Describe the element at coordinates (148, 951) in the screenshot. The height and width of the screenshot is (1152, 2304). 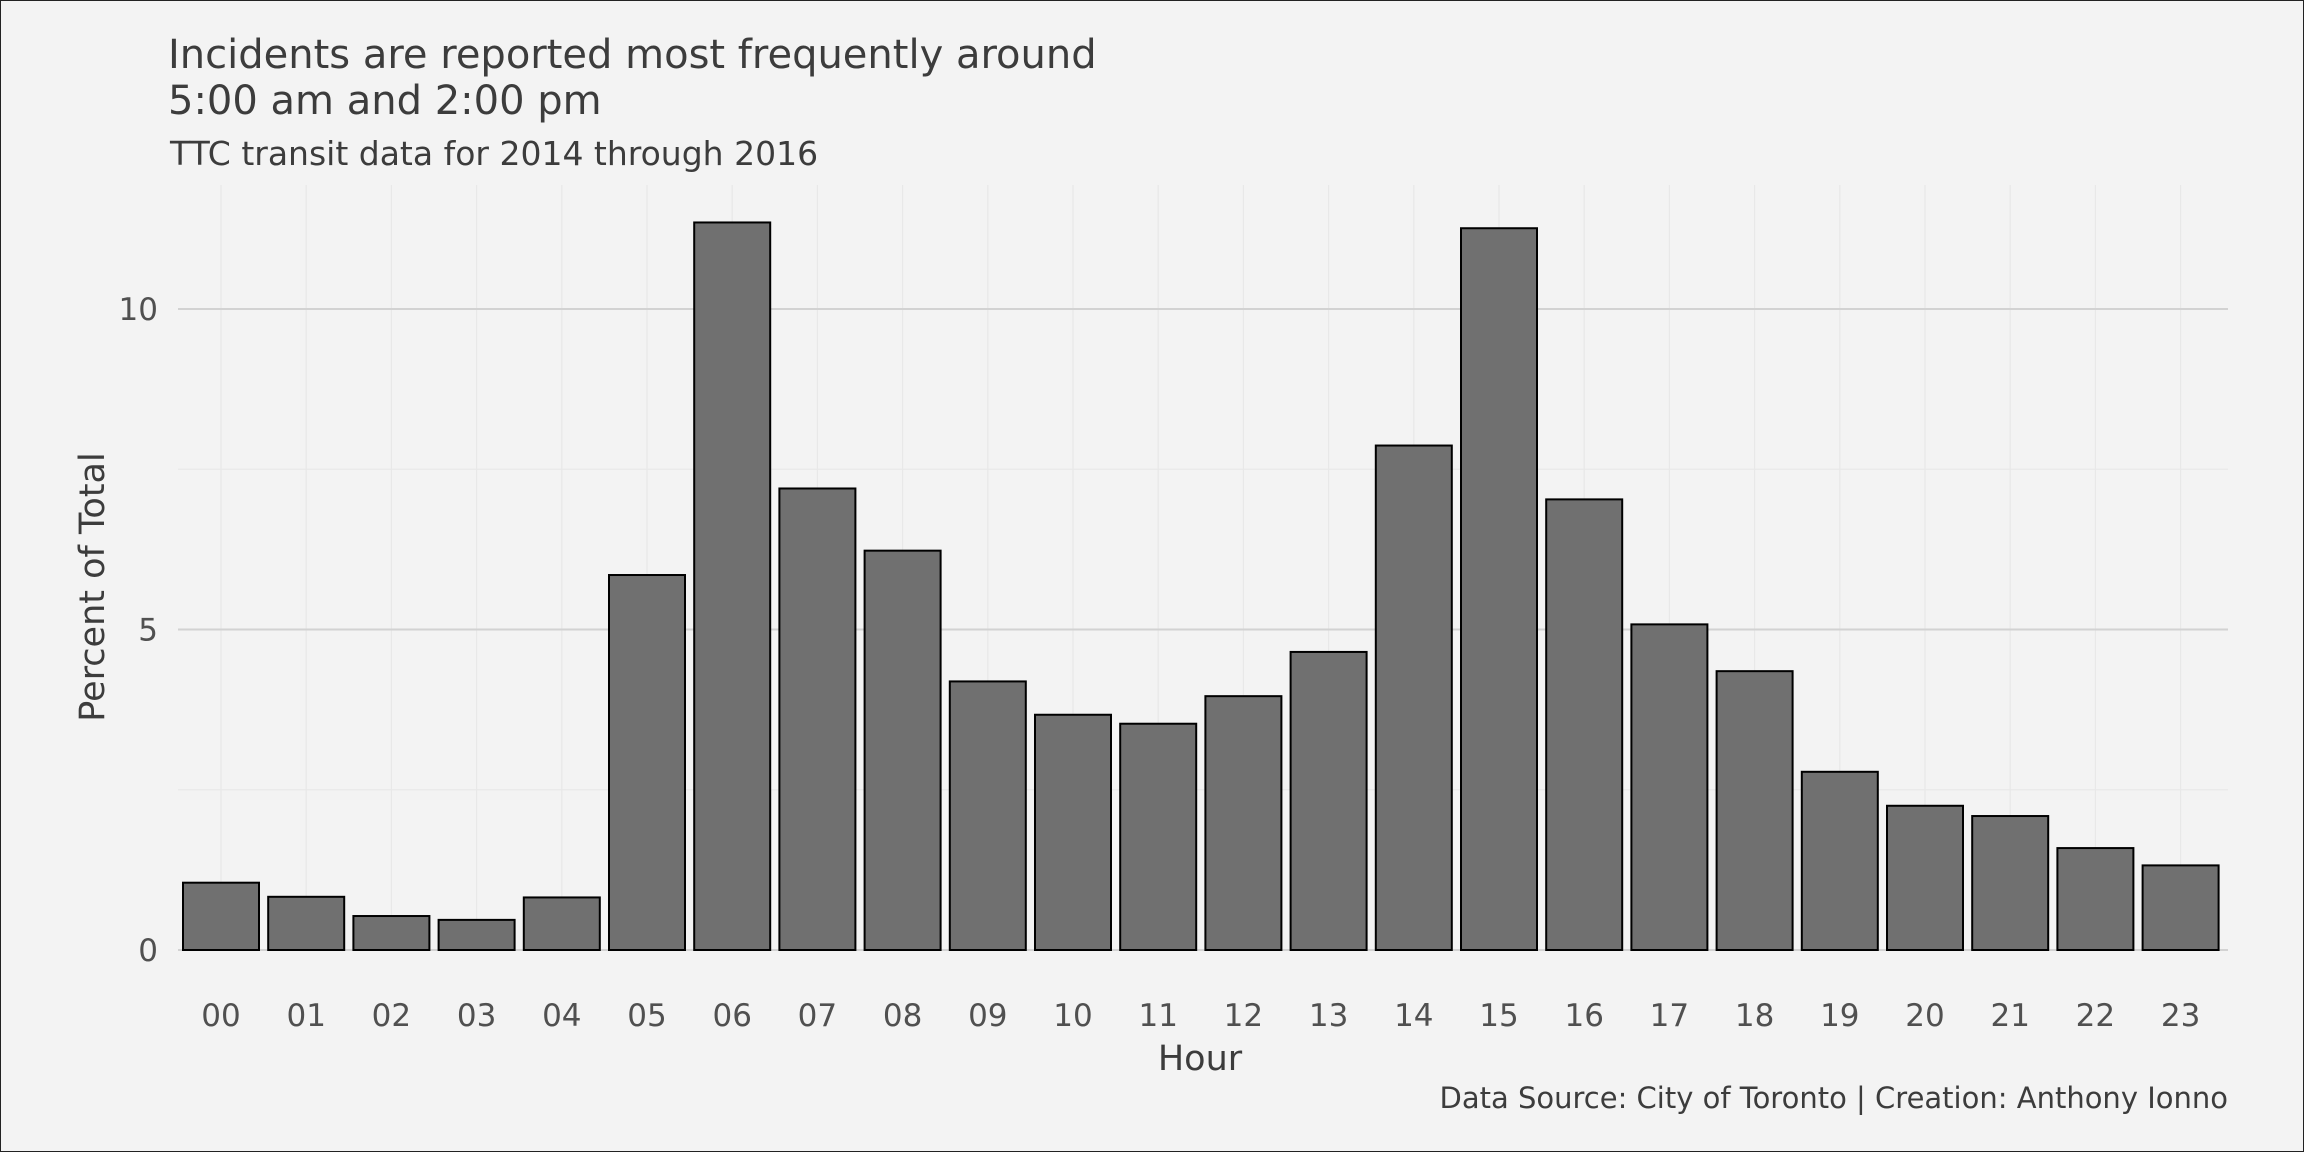
I see `y-tick-label: 0` at that location.